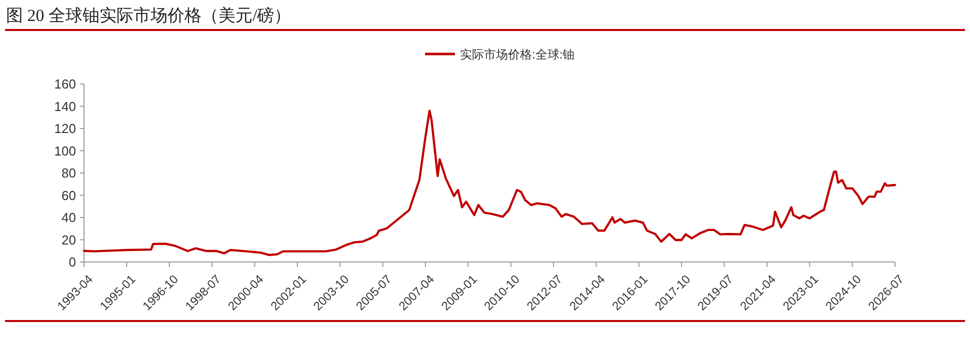  What do you see at coordinates (517, 55) in the screenshot?
I see `legend-label: 实际市场价格:全球:铀` at bounding box center [517, 55].